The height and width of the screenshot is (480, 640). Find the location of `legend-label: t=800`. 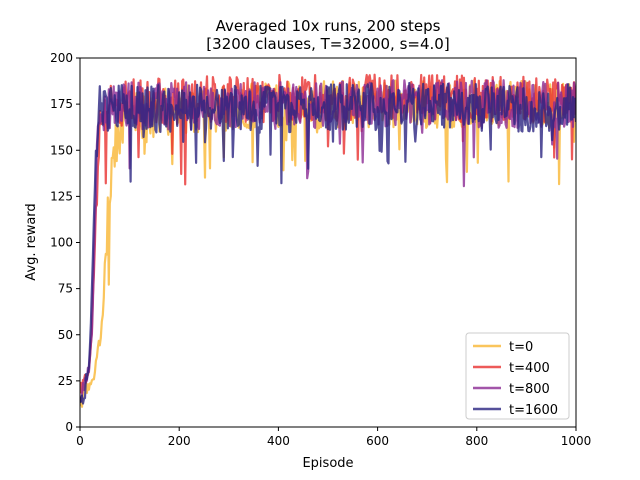

legend-label: t=800 is located at coordinates (529, 389).